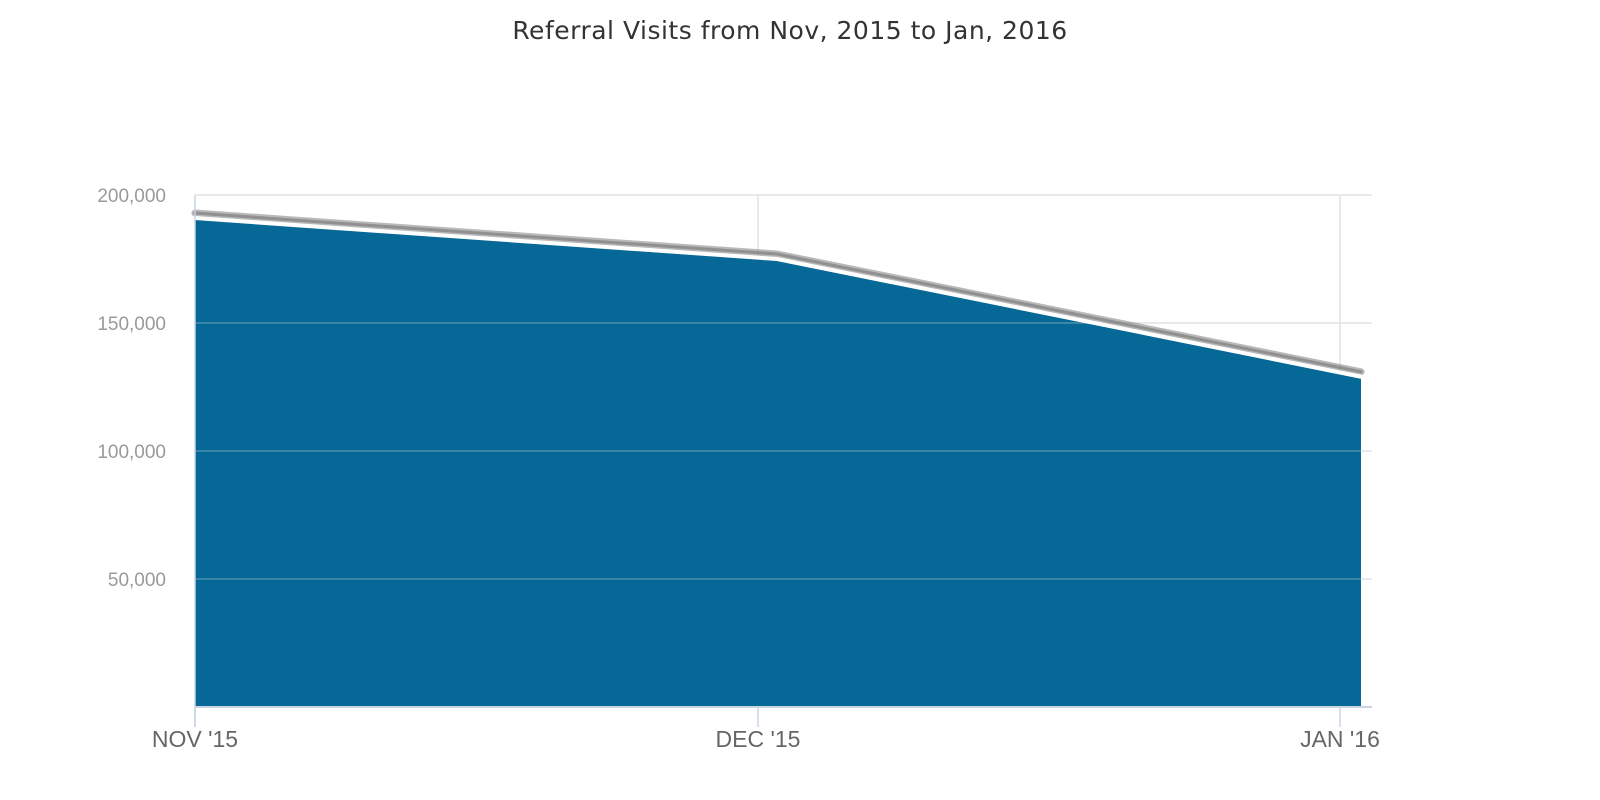 This screenshot has width=1600, height=800. I want to click on series-line, so click(778, 297).